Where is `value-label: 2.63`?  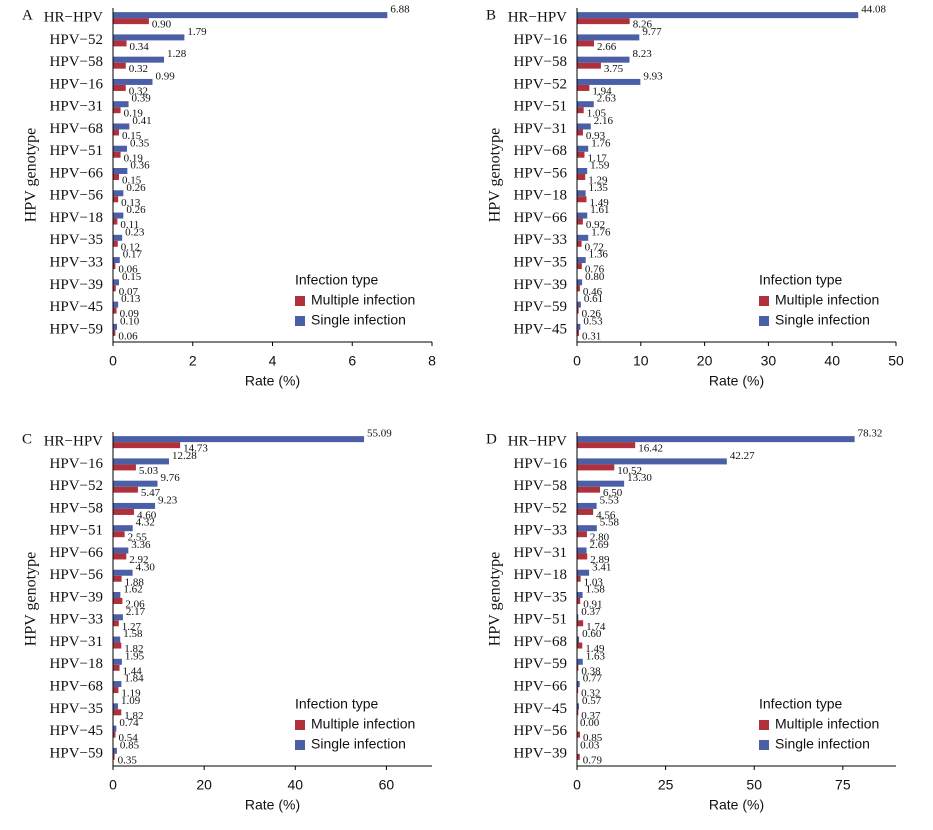 value-label: 2.63 is located at coordinates (607, 99).